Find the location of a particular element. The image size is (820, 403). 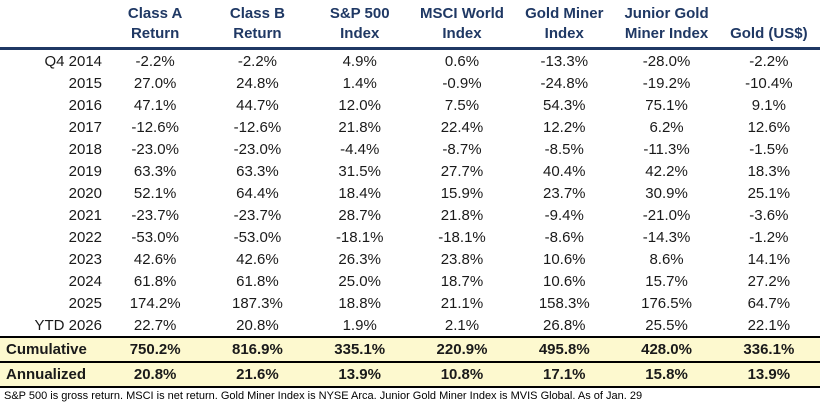

column-header-line1: Gold Miner is located at coordinates (564, 13).